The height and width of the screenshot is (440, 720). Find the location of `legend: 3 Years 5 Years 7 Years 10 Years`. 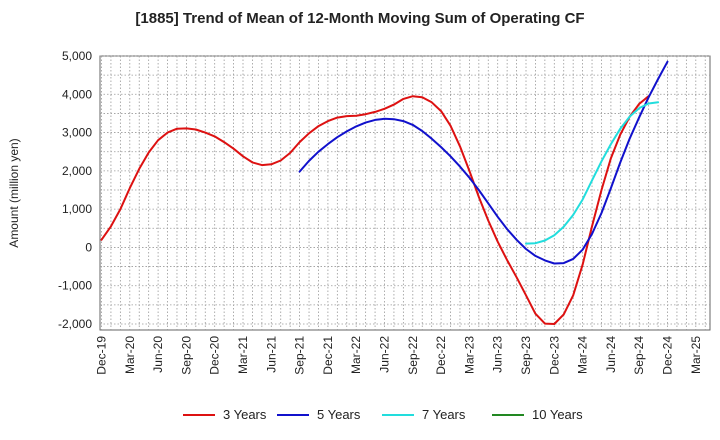

legend: 3 Years 5 Years 7 Years 10 Years is located at coordinates (383, 414).